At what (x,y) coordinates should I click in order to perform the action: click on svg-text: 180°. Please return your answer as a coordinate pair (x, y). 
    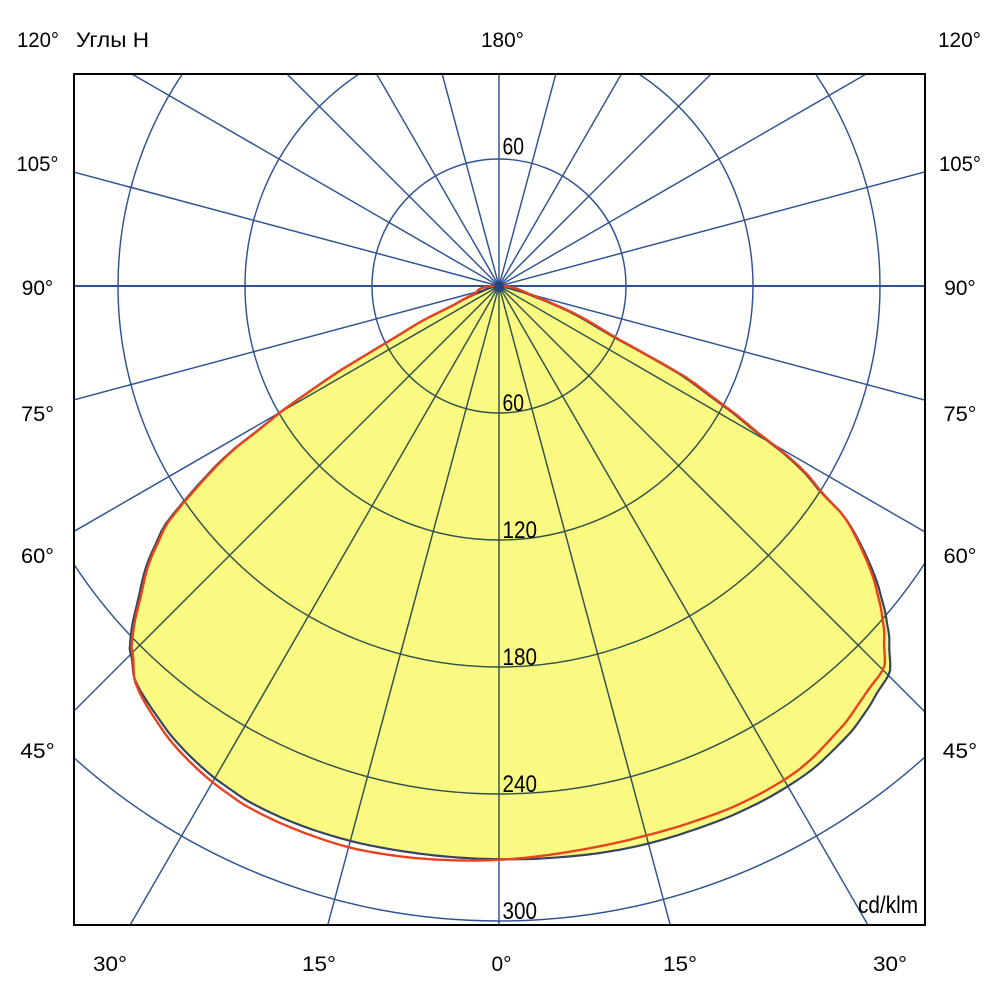
    Looking at the image, I should click on (502, 40).